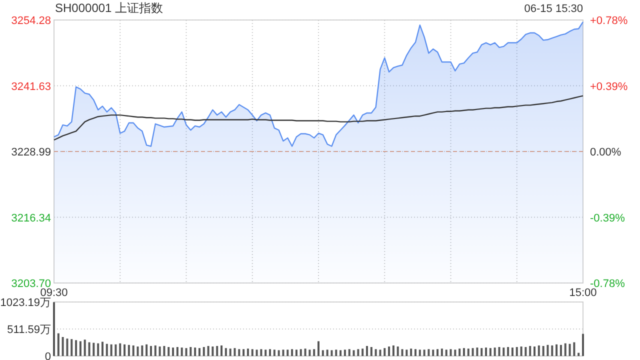 The width and height of the screenshot is (640, 360). What do you see at coordinates (553, 9) in the screenshot?
I see `text: 06-15 15:30` at bounding box center [553, 9].